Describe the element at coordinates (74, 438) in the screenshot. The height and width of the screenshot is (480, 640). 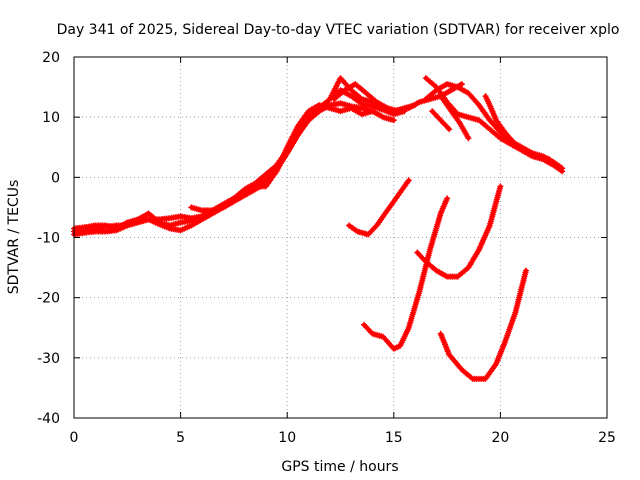
I see `x-tick-label: 0` at that location.